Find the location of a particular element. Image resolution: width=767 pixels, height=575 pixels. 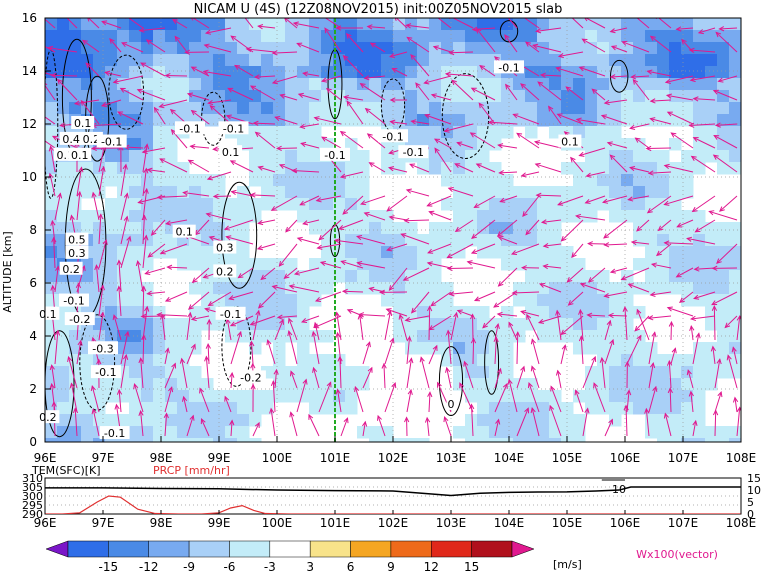

colorbar-tick-label: -15 is located at coordinates (109, 567).